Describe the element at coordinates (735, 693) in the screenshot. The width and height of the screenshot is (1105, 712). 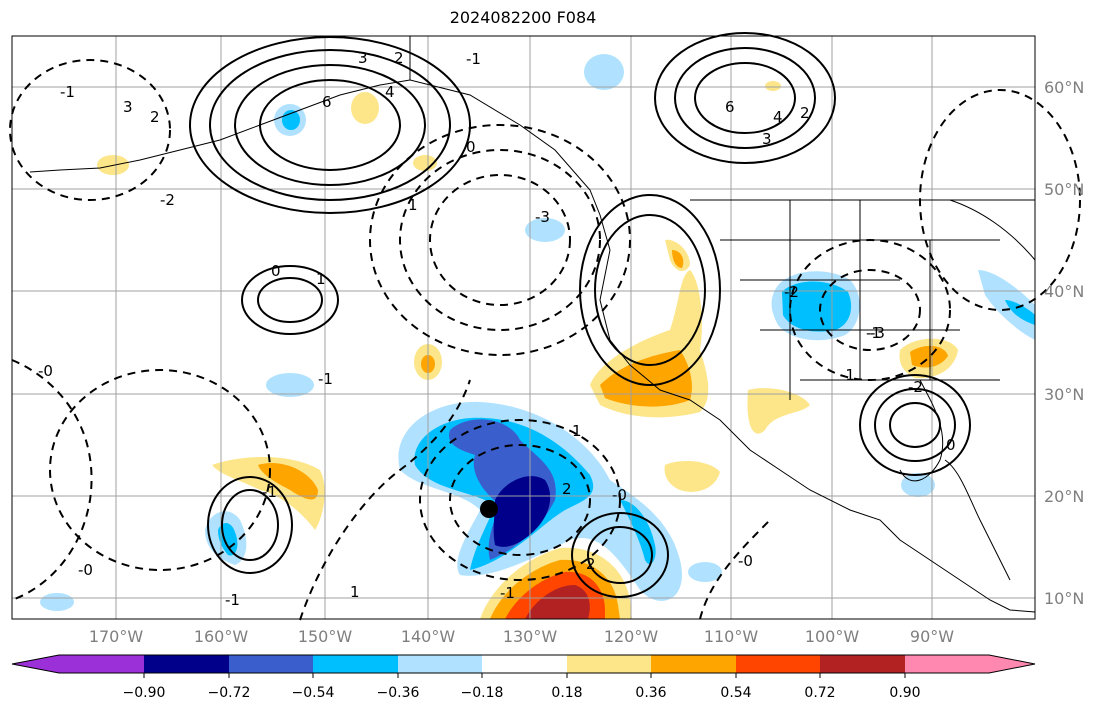
I see `colorbar-tick-label: 0.54` at that location.